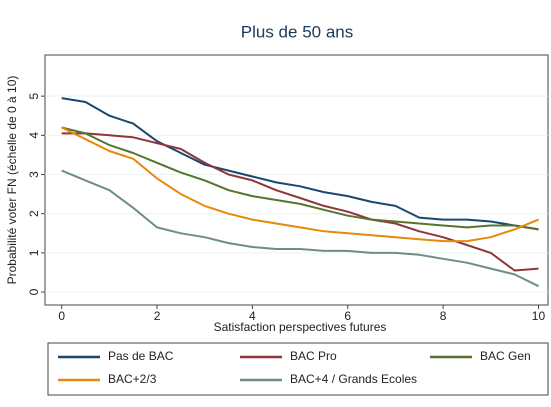 The height and width of the screenshot is (407, 551). What do you see at coordinates (34, 252) in the screenshot?
I see `y-tick-label: 1` at bounding box center [34, 252].